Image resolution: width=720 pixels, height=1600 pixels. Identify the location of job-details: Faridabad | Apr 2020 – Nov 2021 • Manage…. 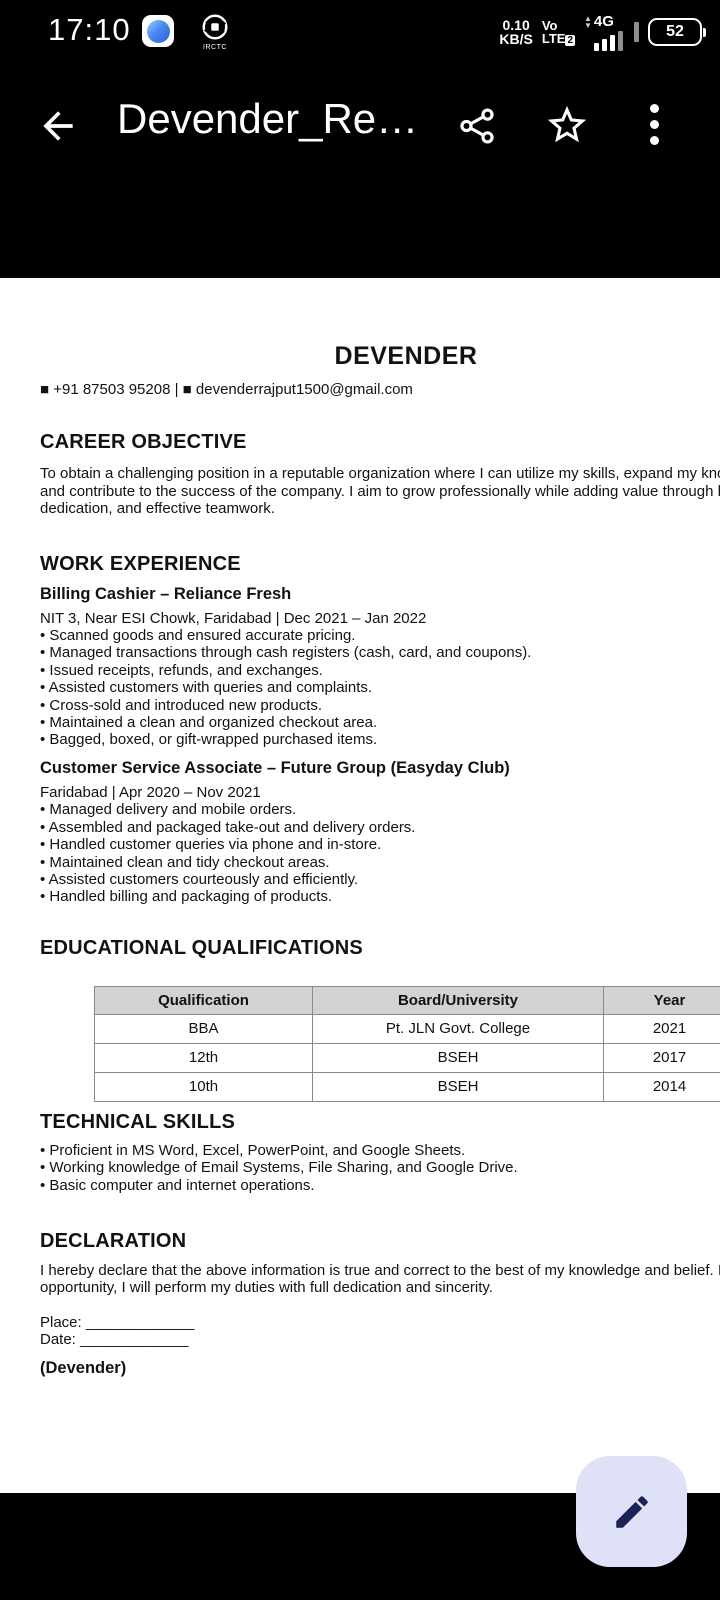
(380, 845).